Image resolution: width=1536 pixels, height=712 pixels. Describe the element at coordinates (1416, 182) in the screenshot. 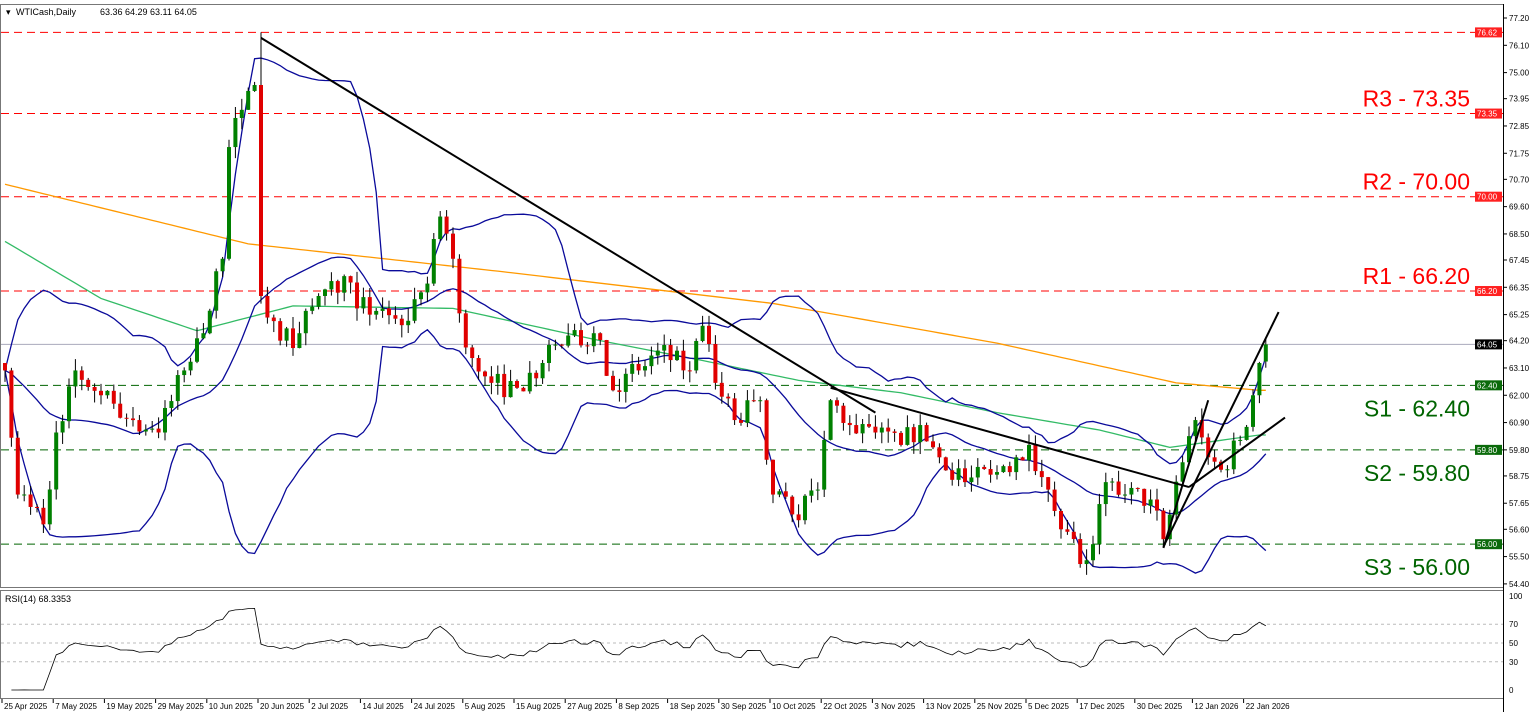

I see `level-label: R2 - 70.00` at that location.